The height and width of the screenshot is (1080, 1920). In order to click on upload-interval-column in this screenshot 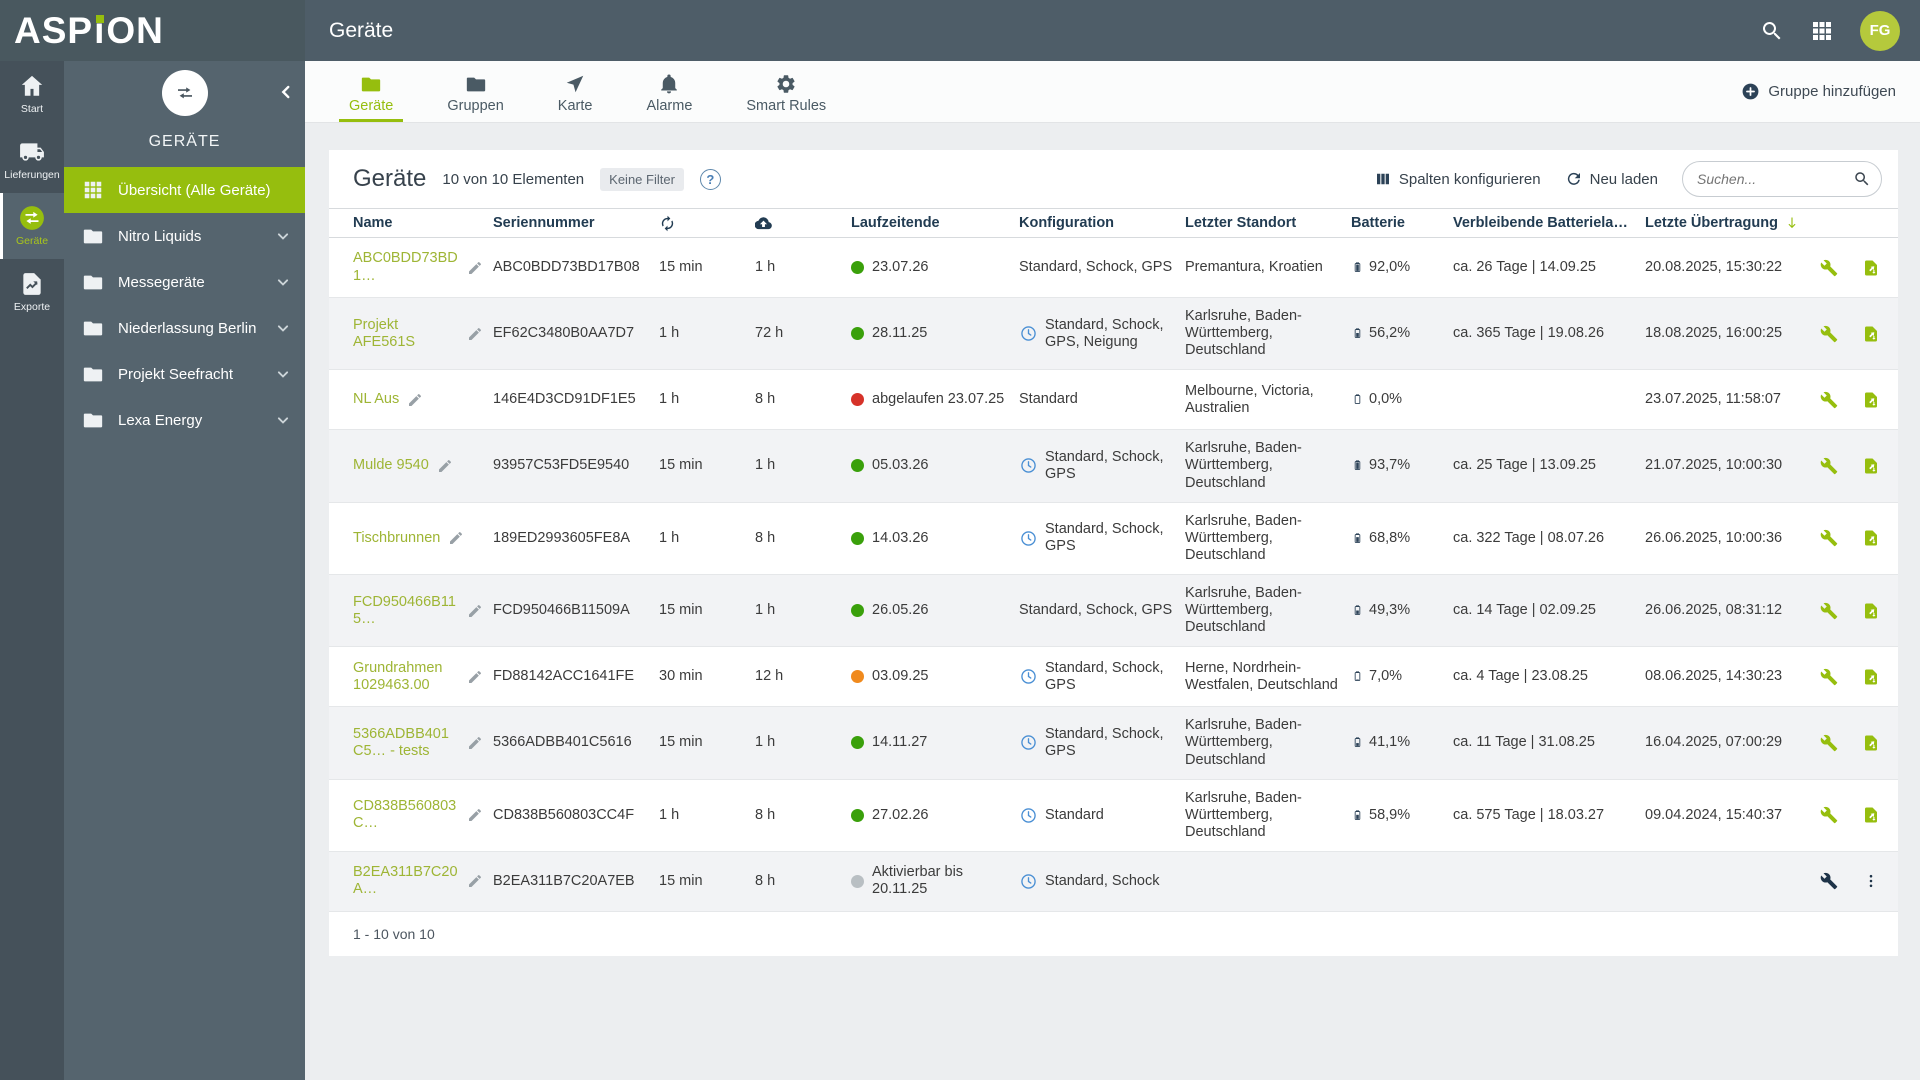, I will do `click(803, 223)`.